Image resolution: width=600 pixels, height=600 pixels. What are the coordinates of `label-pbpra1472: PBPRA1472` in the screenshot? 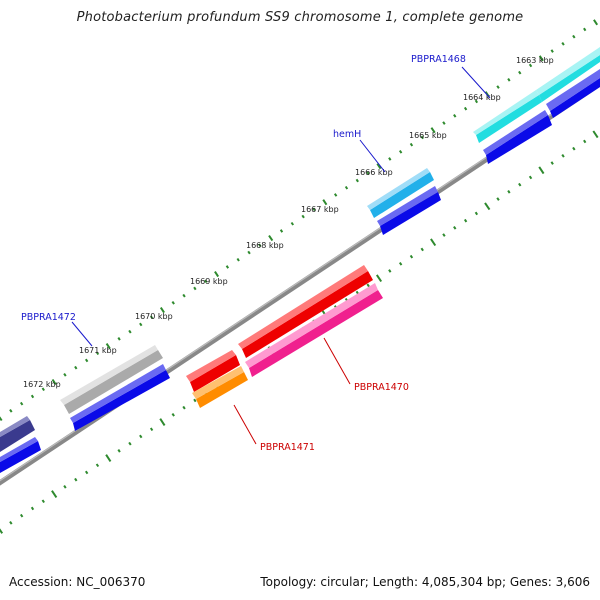 It's located at (48, 317).